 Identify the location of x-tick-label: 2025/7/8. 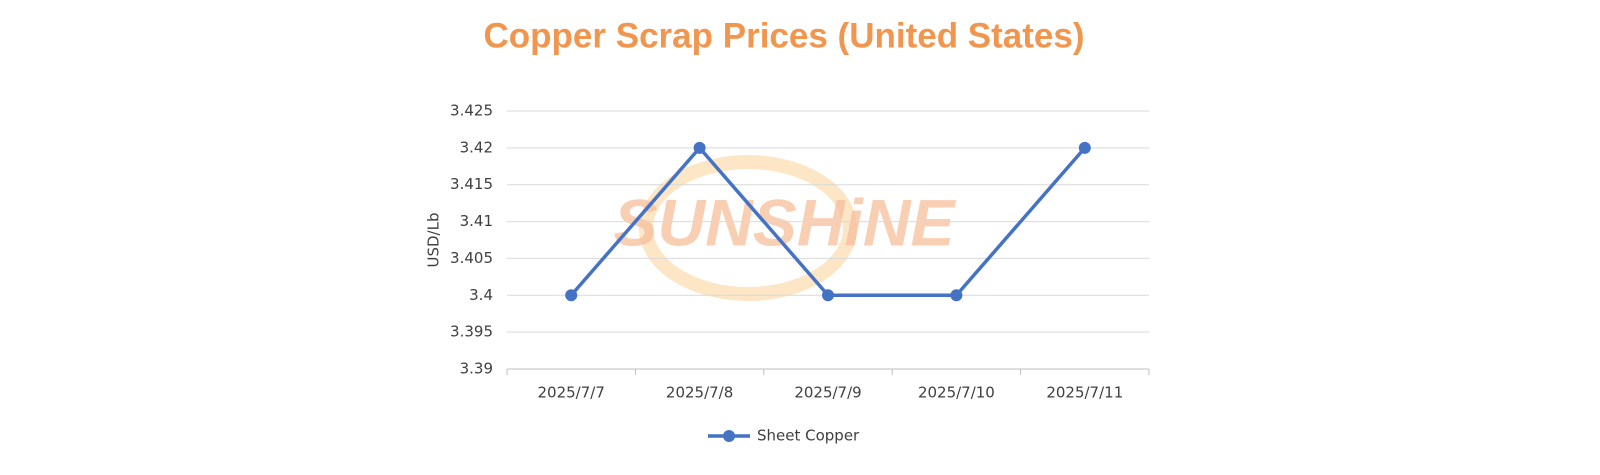
(699, 393).